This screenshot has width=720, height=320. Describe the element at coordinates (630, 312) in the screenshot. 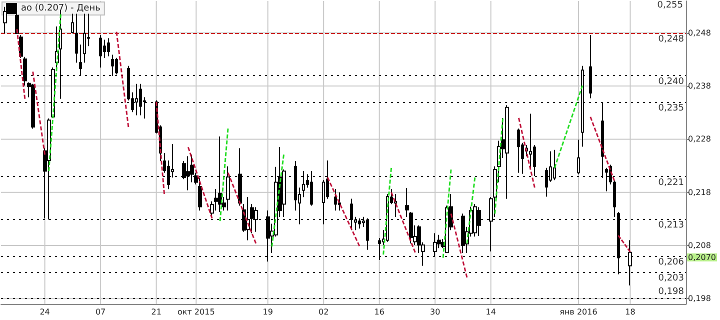

I see `x-tick-label: 18` at that location.